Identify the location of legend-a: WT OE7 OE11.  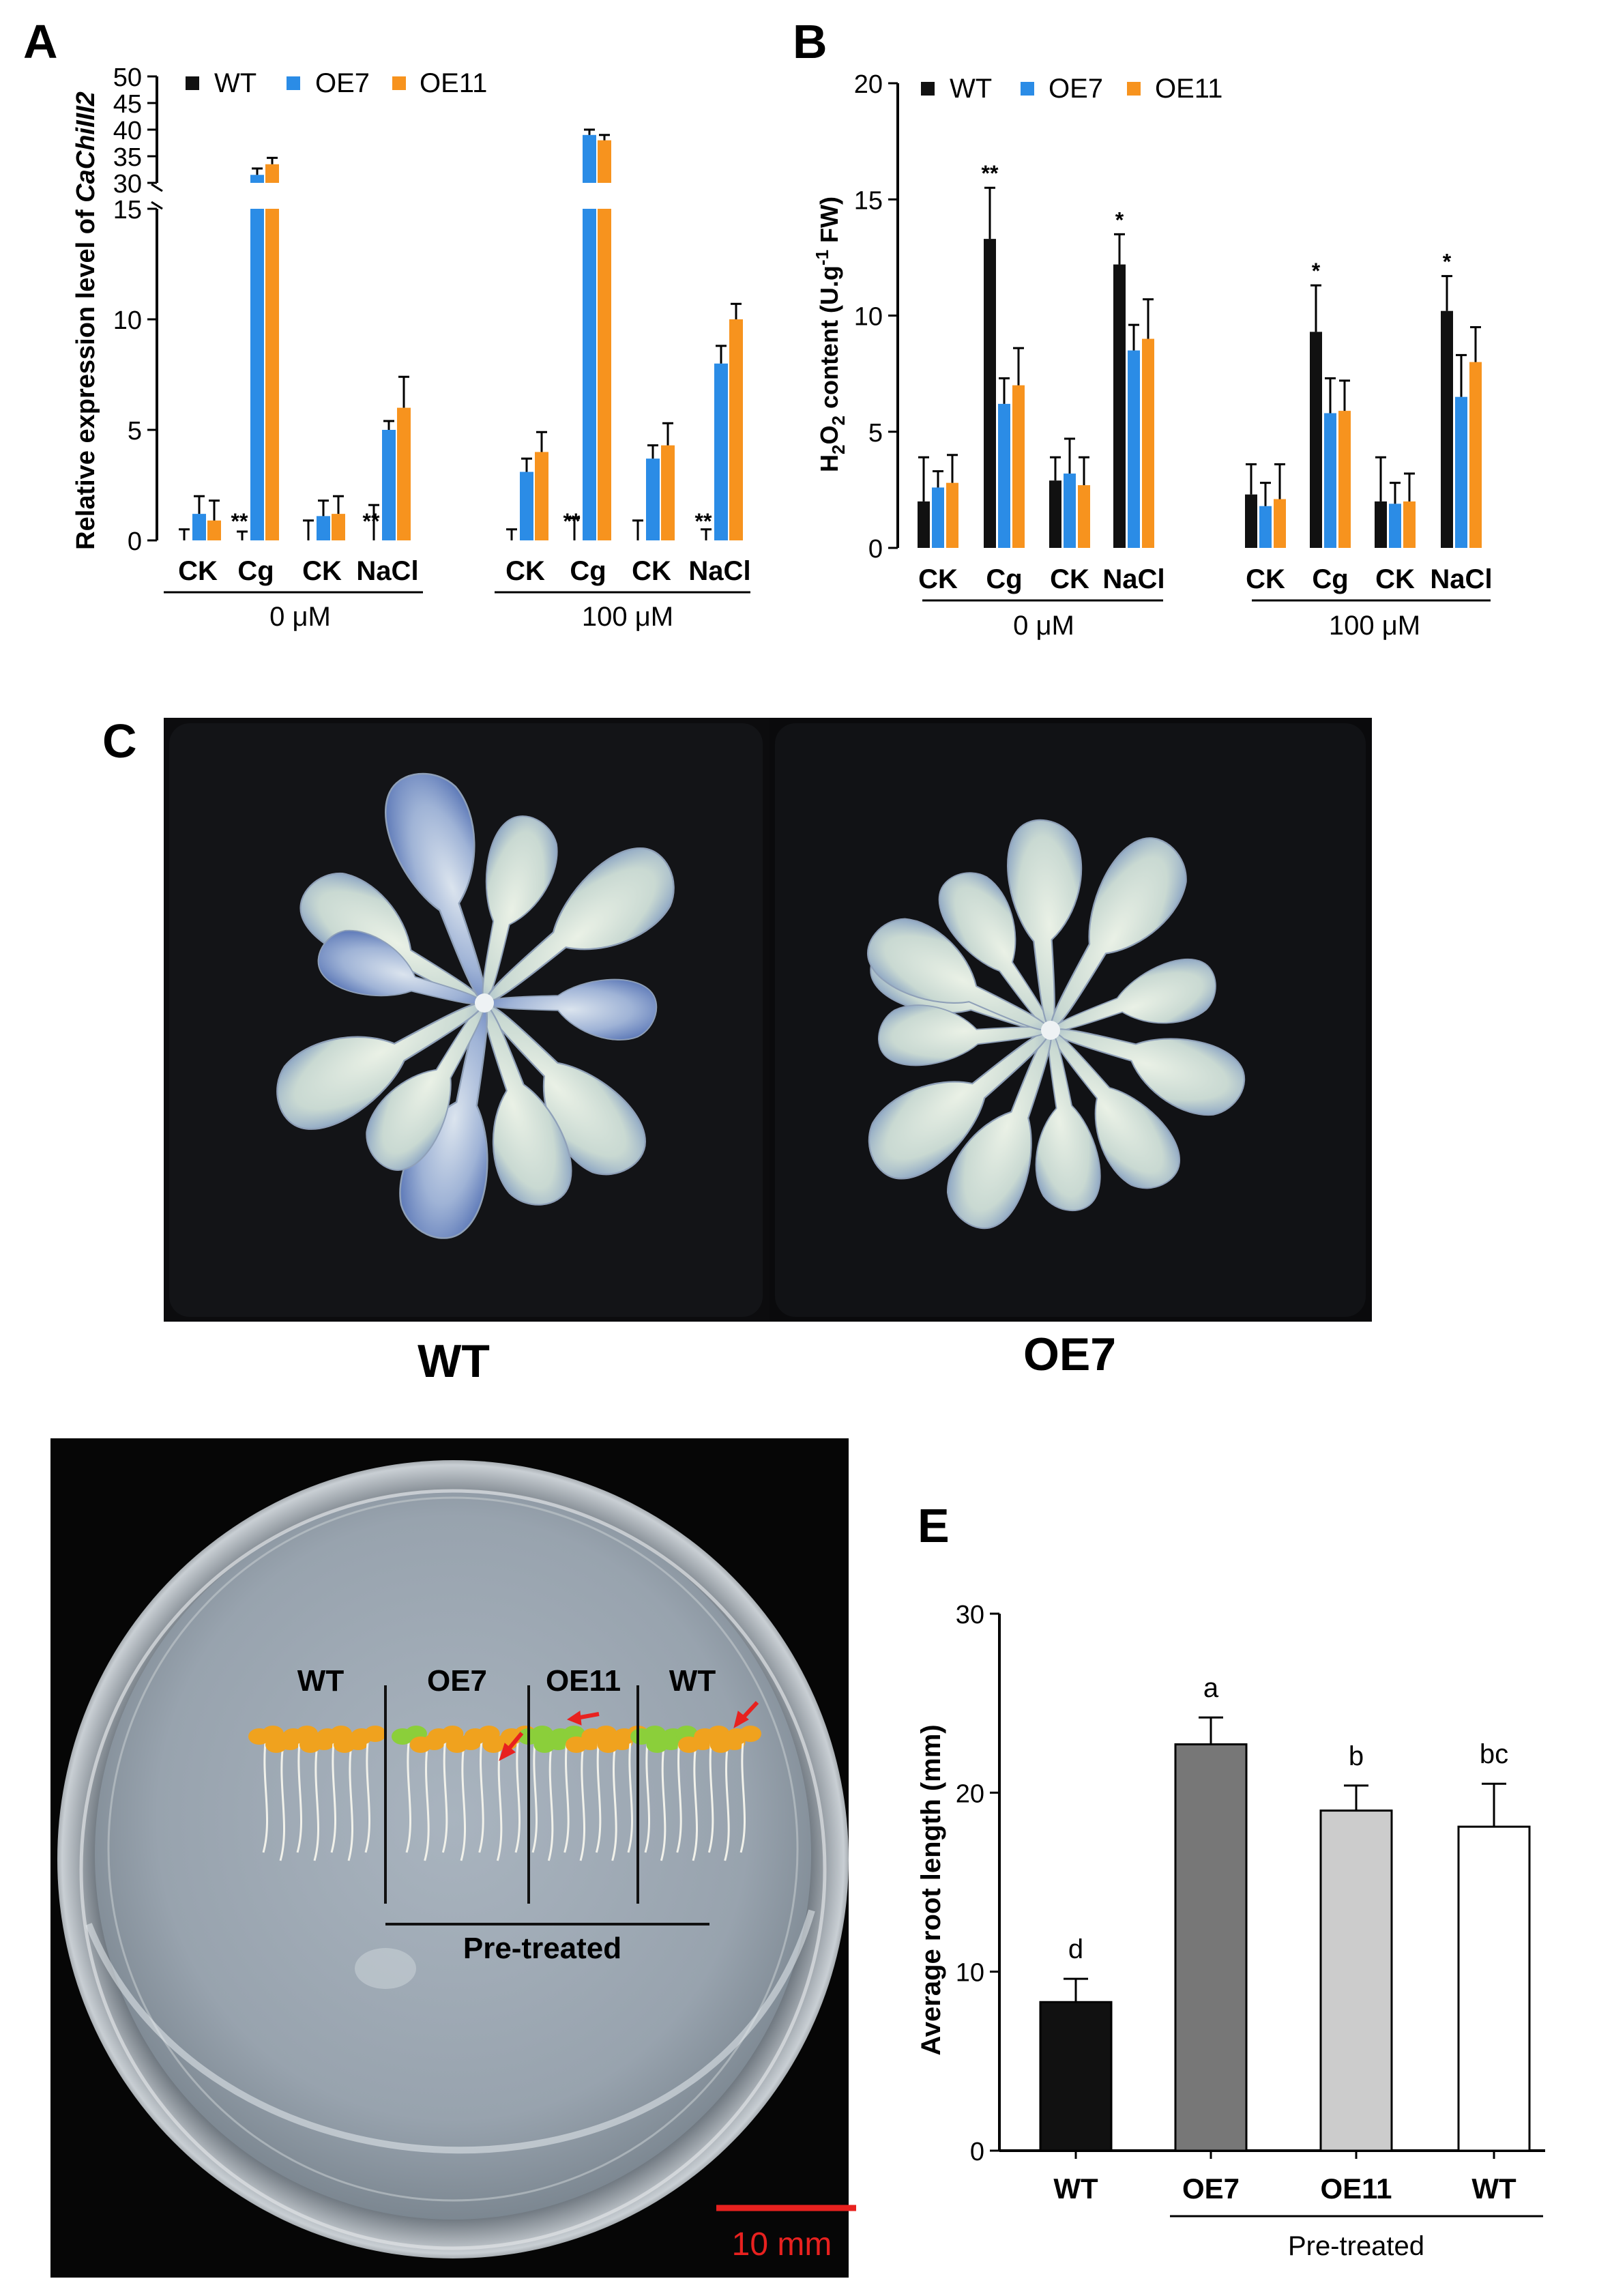
(336, 83).